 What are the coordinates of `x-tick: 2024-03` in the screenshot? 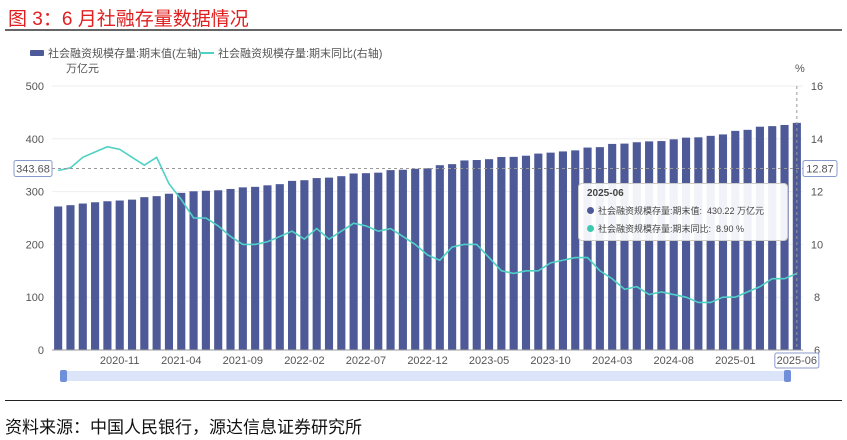 It's located at (612, 361).